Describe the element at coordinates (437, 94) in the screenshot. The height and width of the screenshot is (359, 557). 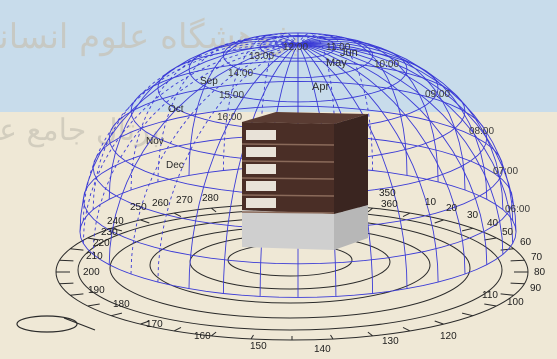
I see `hour-label: 09:00` at that location.